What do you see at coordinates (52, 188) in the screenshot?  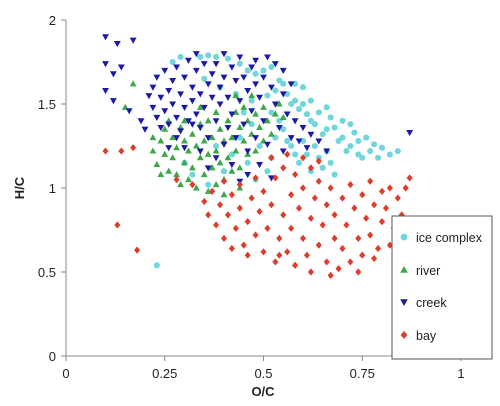 I see `y-tick-label: 1` at bounding box center [52, 188].